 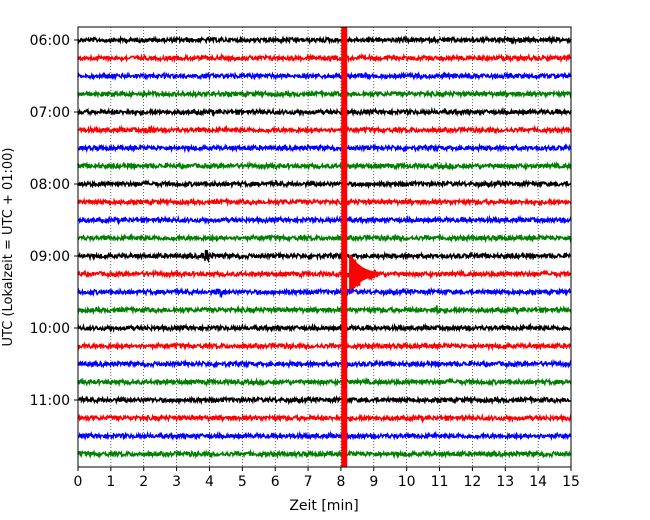 What do you see at coordinates (50, 41) in the screenshot?
I see `y-tick-label-0600: 06:00` at bounding box center [50, 41].